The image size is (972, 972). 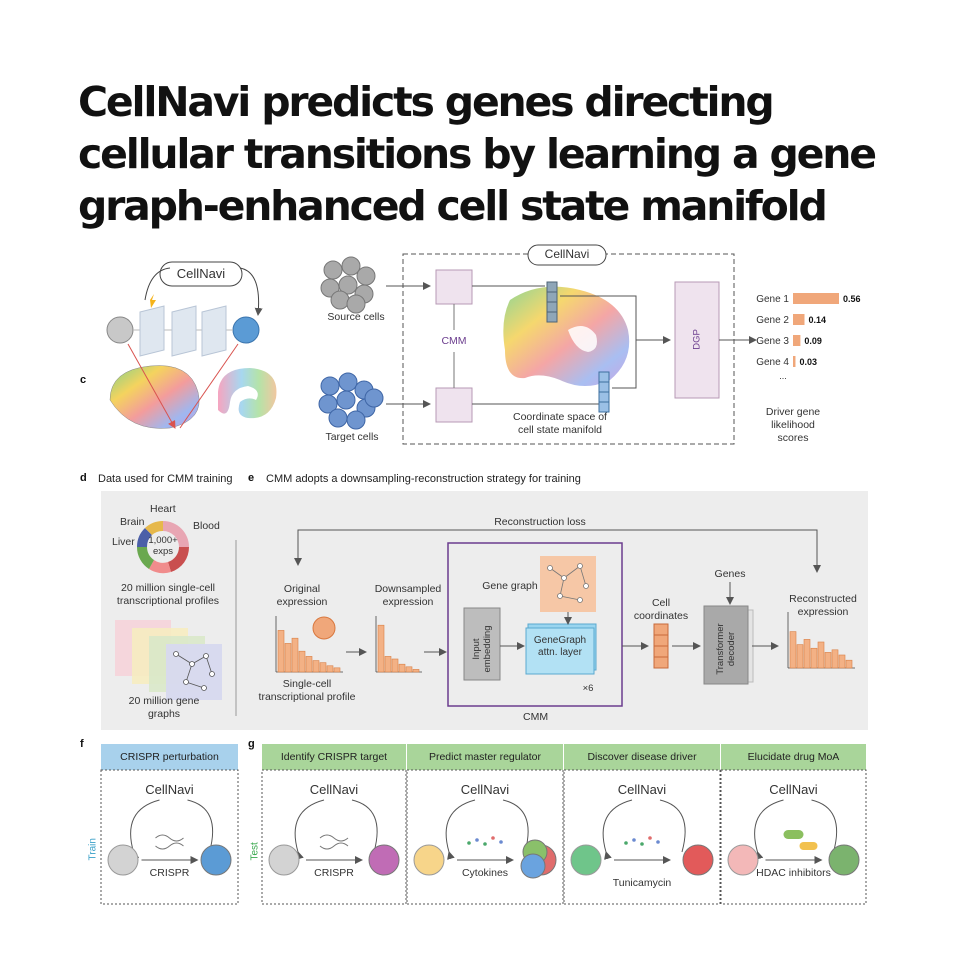 What do you see at coordinates (540, 522) in the screenshot?
I see `reconstruction-loss-label: Reconstruction loss` at bounding box center [540, 522].